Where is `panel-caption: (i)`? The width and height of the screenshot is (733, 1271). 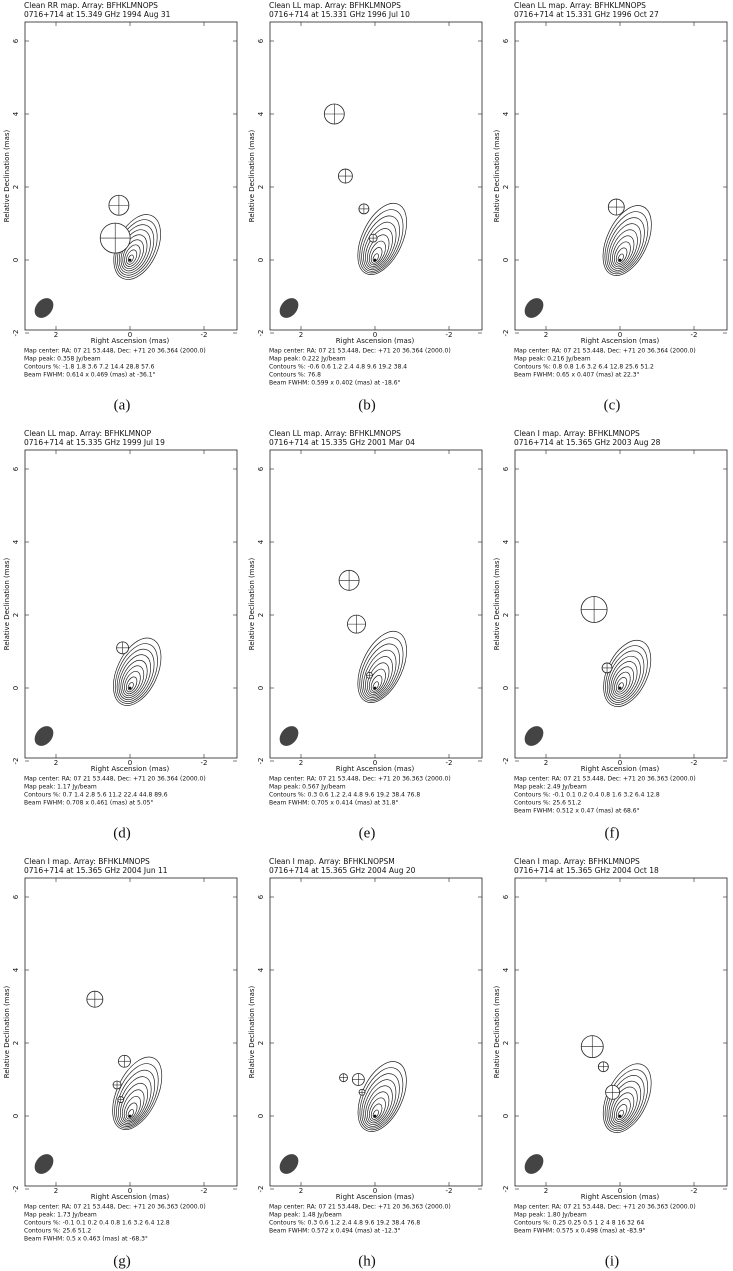 panel-caption: (i) is located at coordinates (612, 1261).